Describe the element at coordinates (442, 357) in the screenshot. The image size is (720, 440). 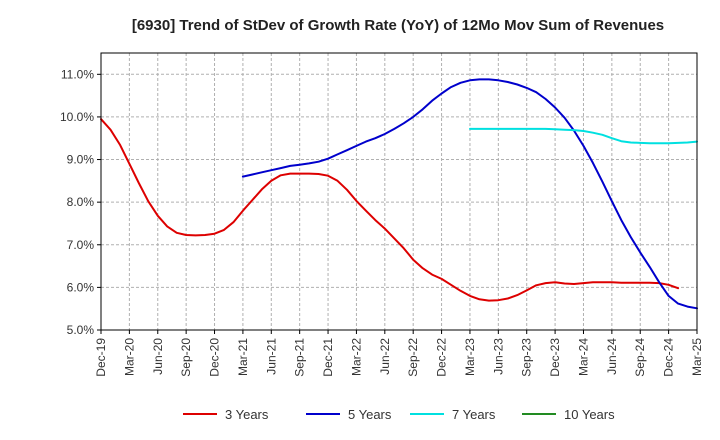
I see `x-tick-label: Dec-22` at that location.